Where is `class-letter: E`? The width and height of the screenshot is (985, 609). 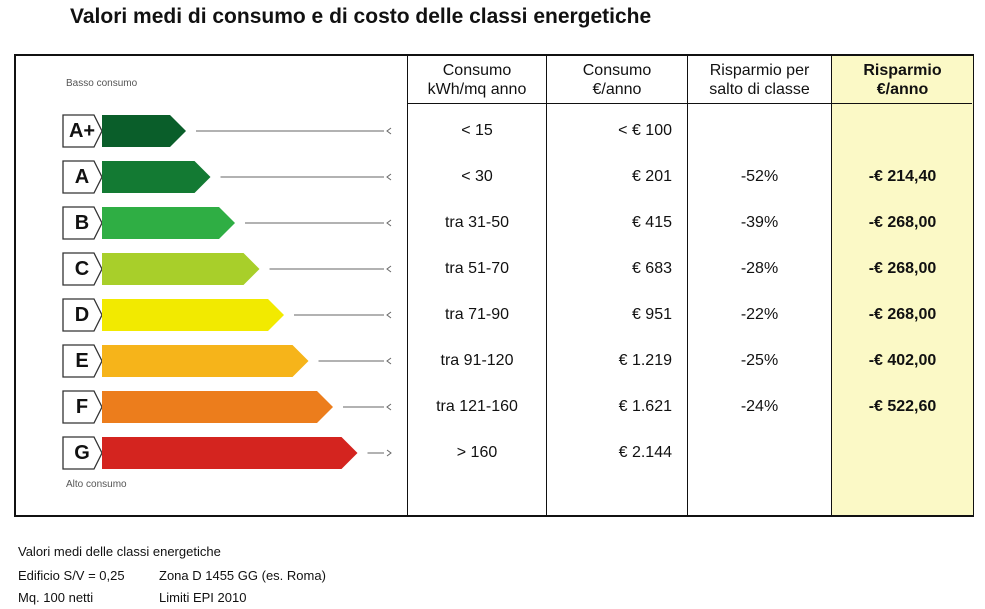 class-letter: E is located at coordinates (82, 361).